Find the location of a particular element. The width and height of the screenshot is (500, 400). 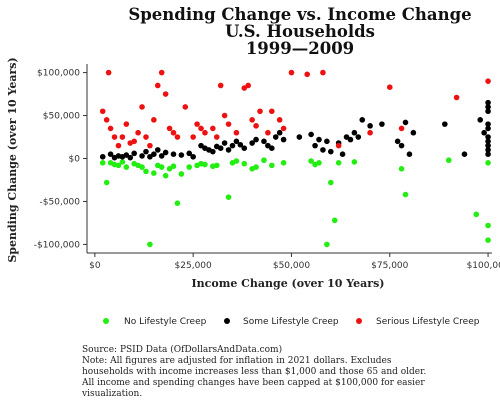

legend-label-no-creep: No Lifestyle Creep is located at coordinates (165, 322).